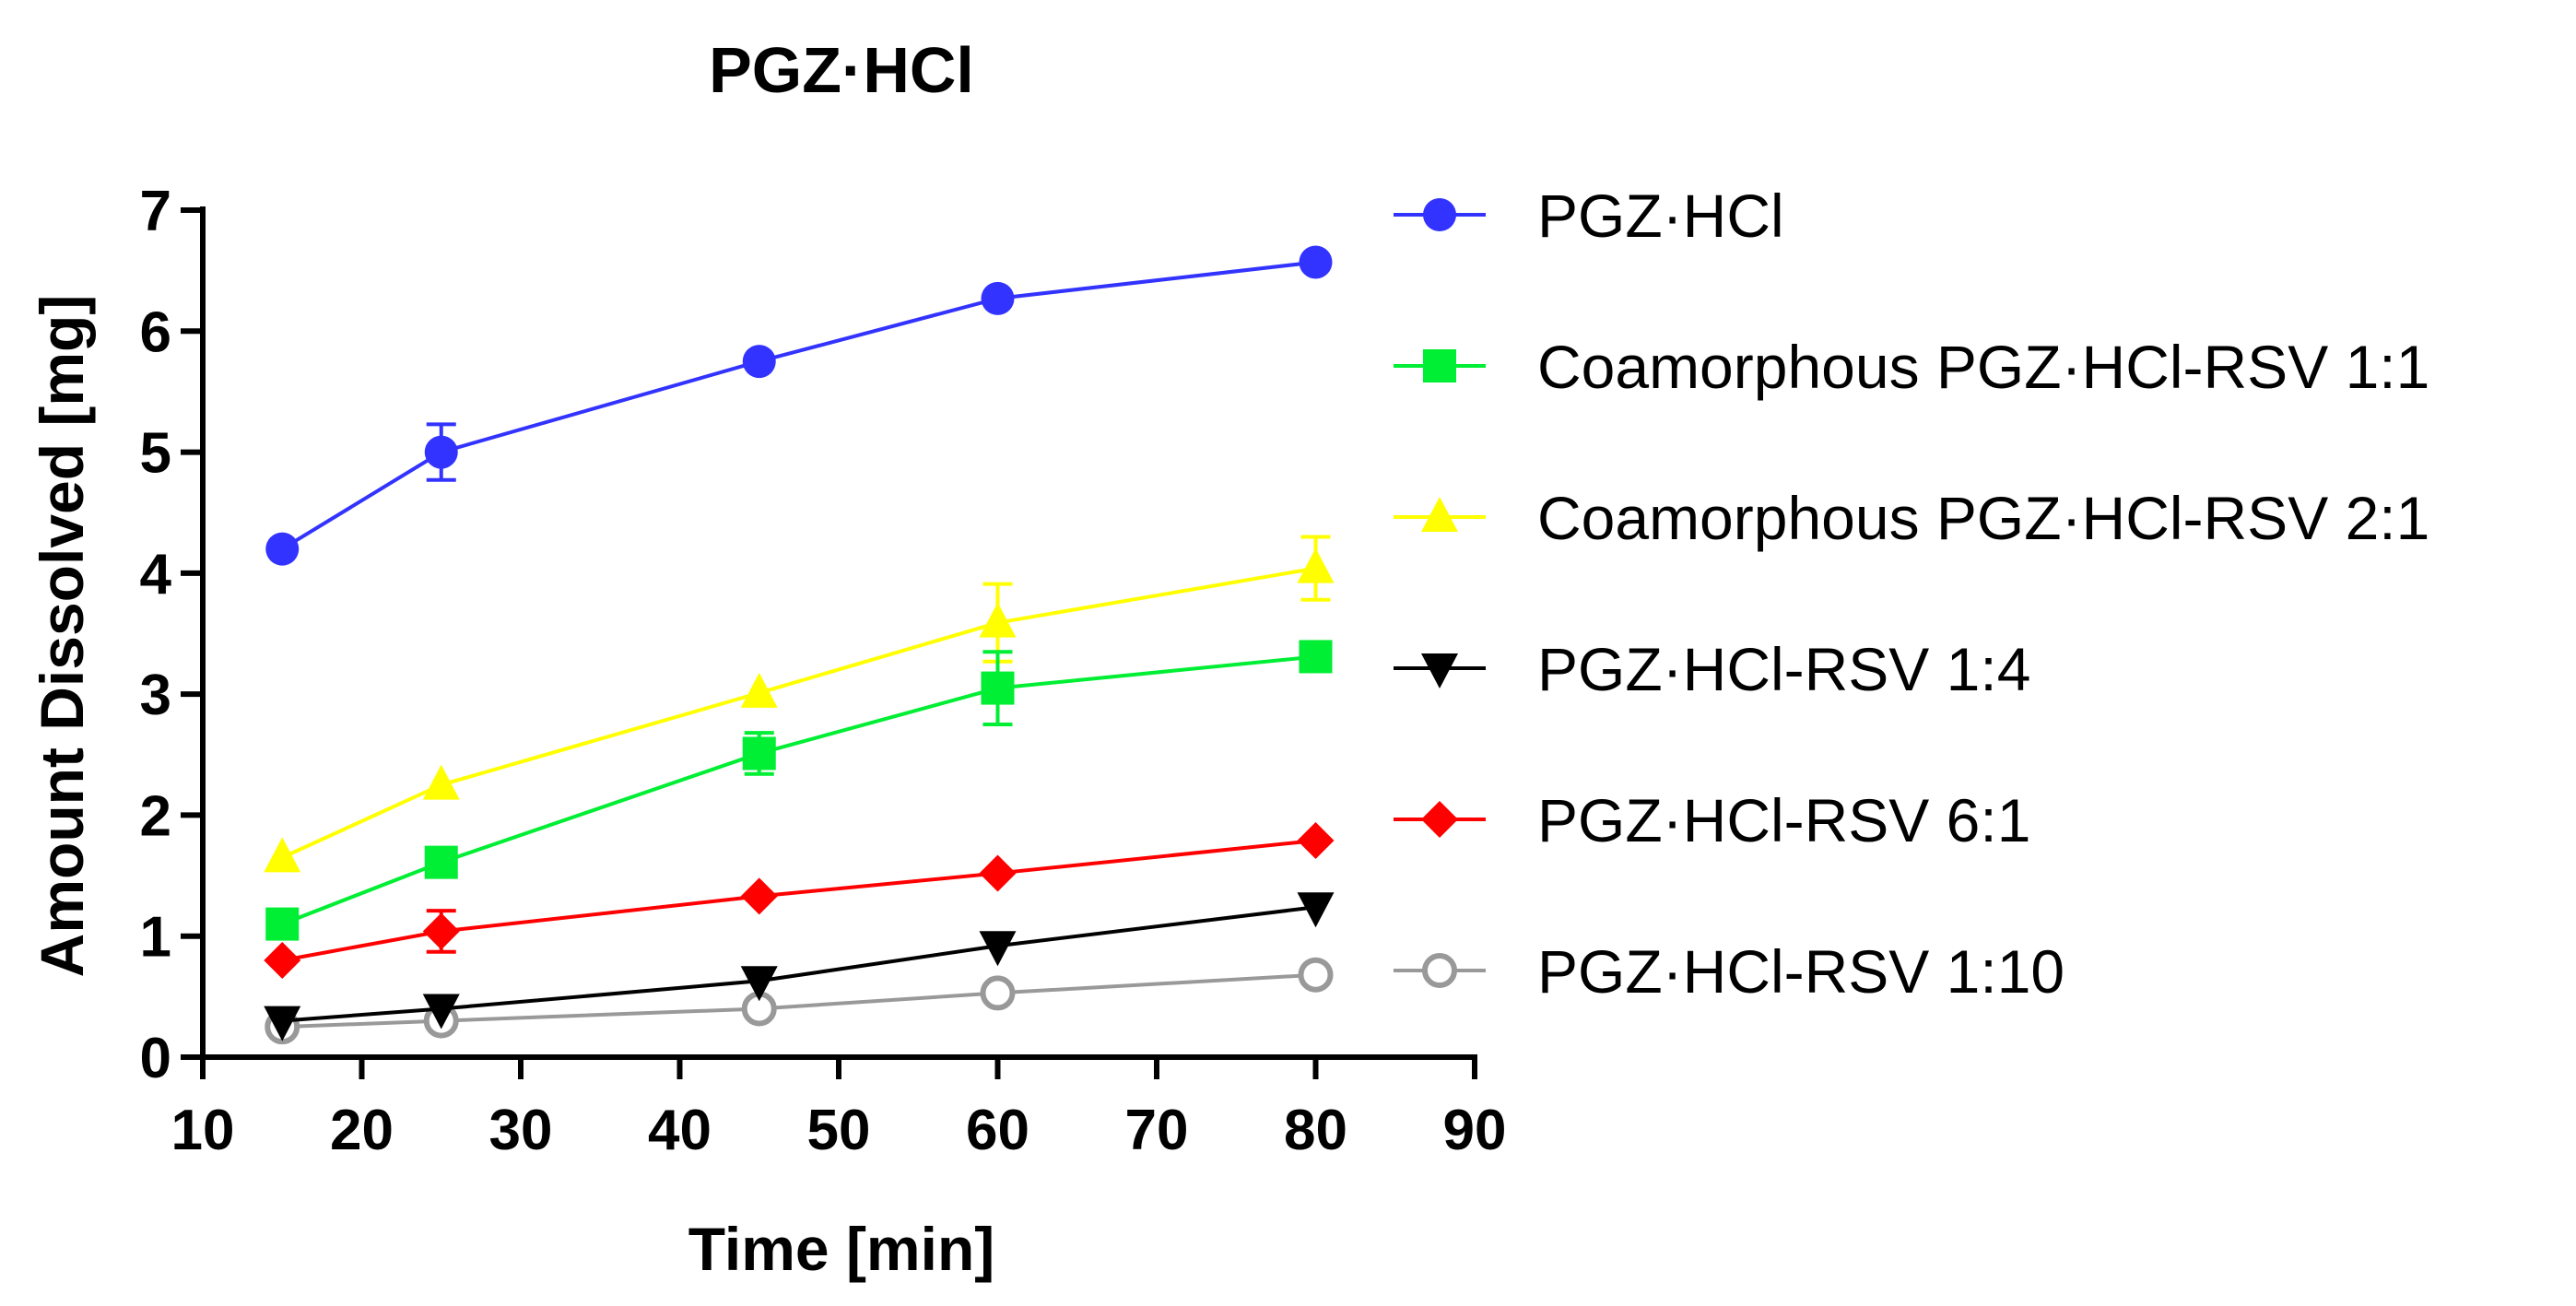 The image size is (2576, 1306). I want to click on x-axis-label: Time [min], so click(841, 1249).